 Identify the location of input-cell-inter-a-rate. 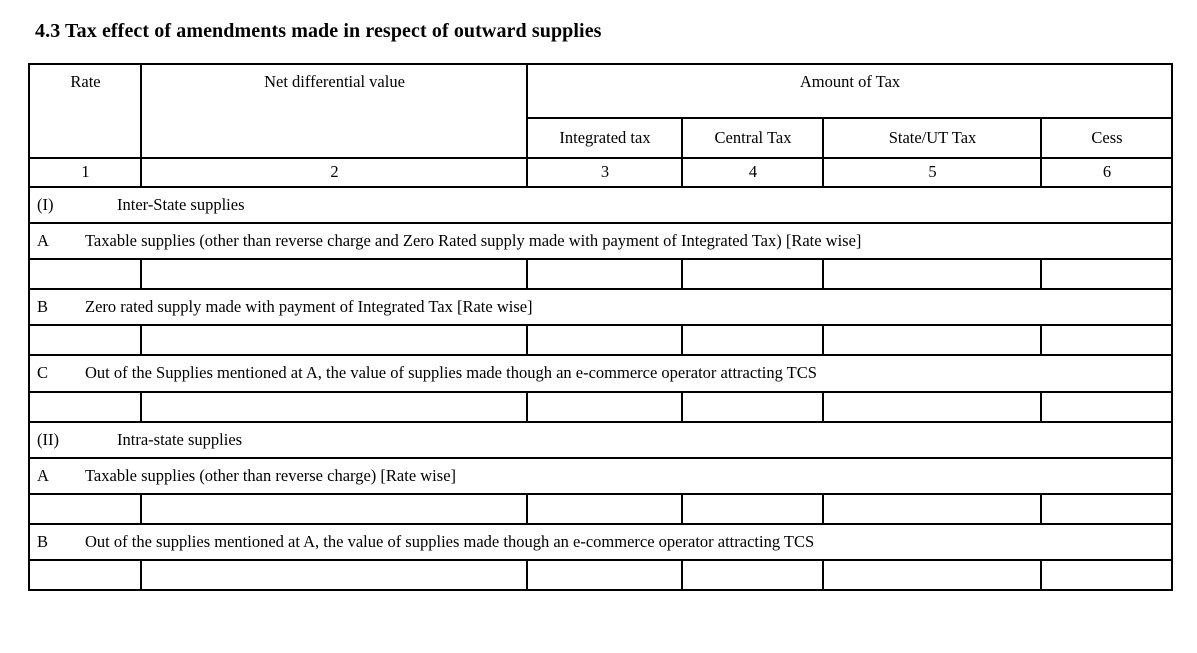
(85, 274).